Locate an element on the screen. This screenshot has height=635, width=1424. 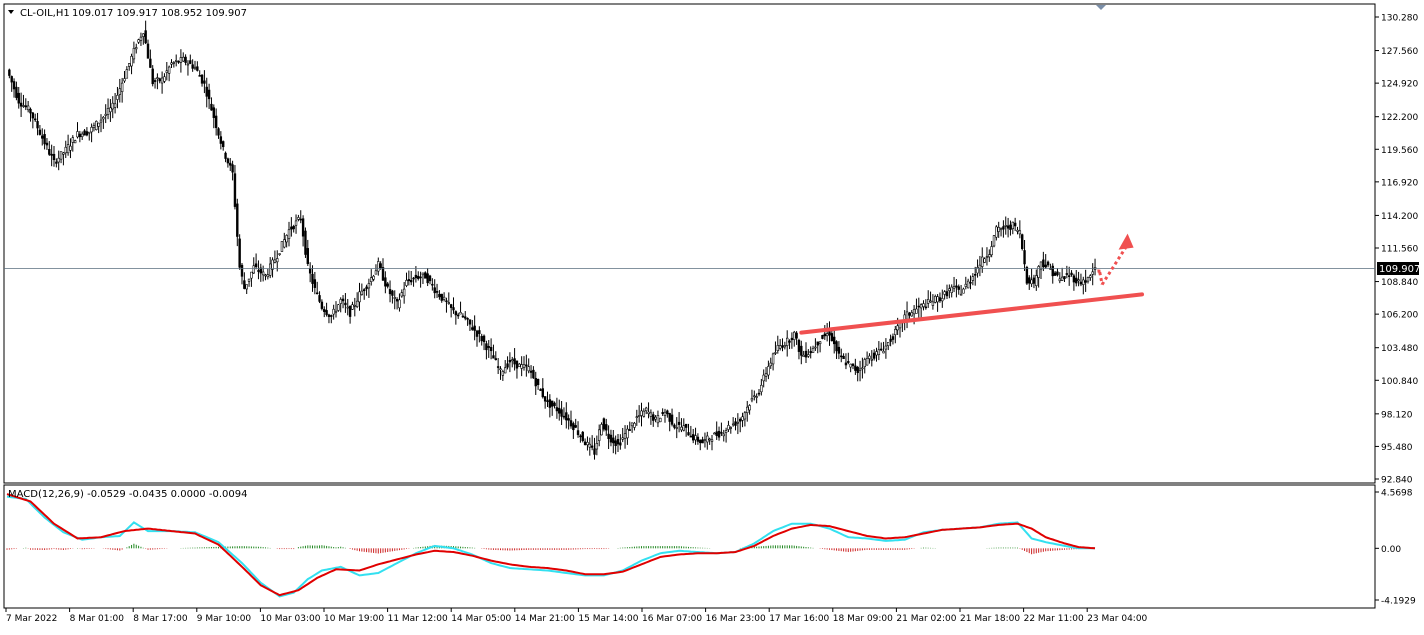
price-tick-label: 95.480 is located at coordinates (1397, 448).